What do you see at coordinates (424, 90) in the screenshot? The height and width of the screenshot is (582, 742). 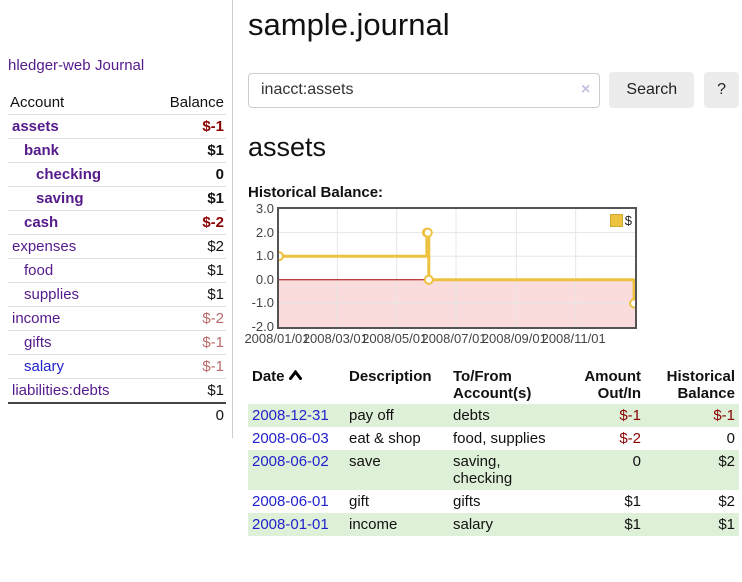 I see `search-input` at bounding box center [424, 90].